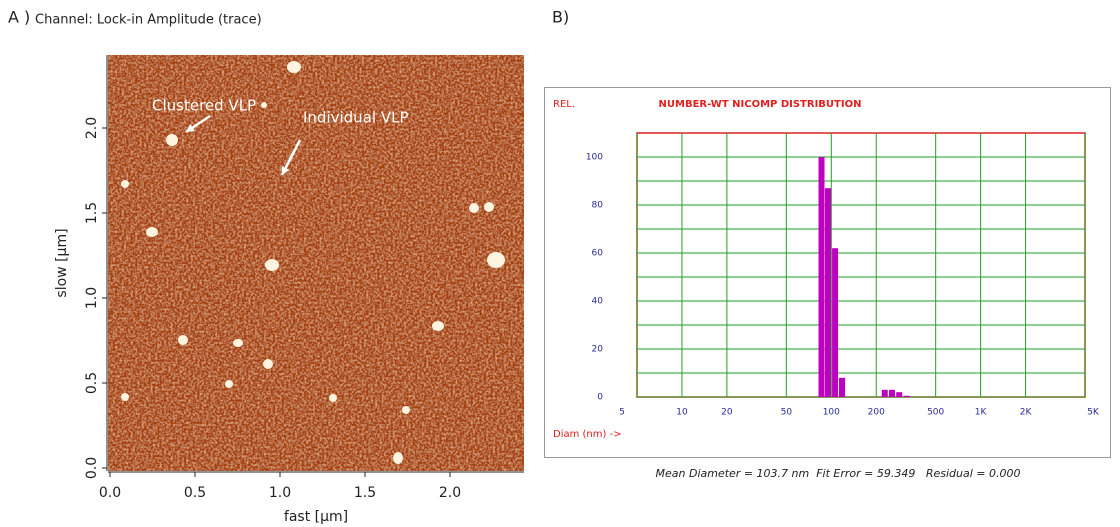 The height and width of the screenshot is (527, 1120). What do you see at coordinates (600, 398) in the screenshot?
I see `y-tick-label: 0` at bounding box center [600, 398].